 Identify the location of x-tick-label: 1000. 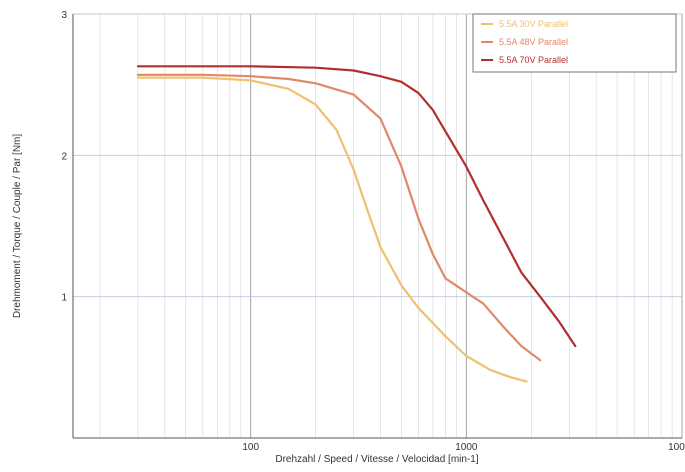
(466, 447).